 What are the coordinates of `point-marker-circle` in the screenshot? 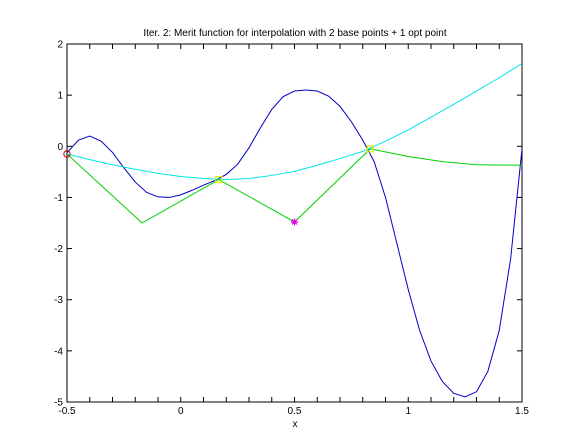 It's located at (67, 154).